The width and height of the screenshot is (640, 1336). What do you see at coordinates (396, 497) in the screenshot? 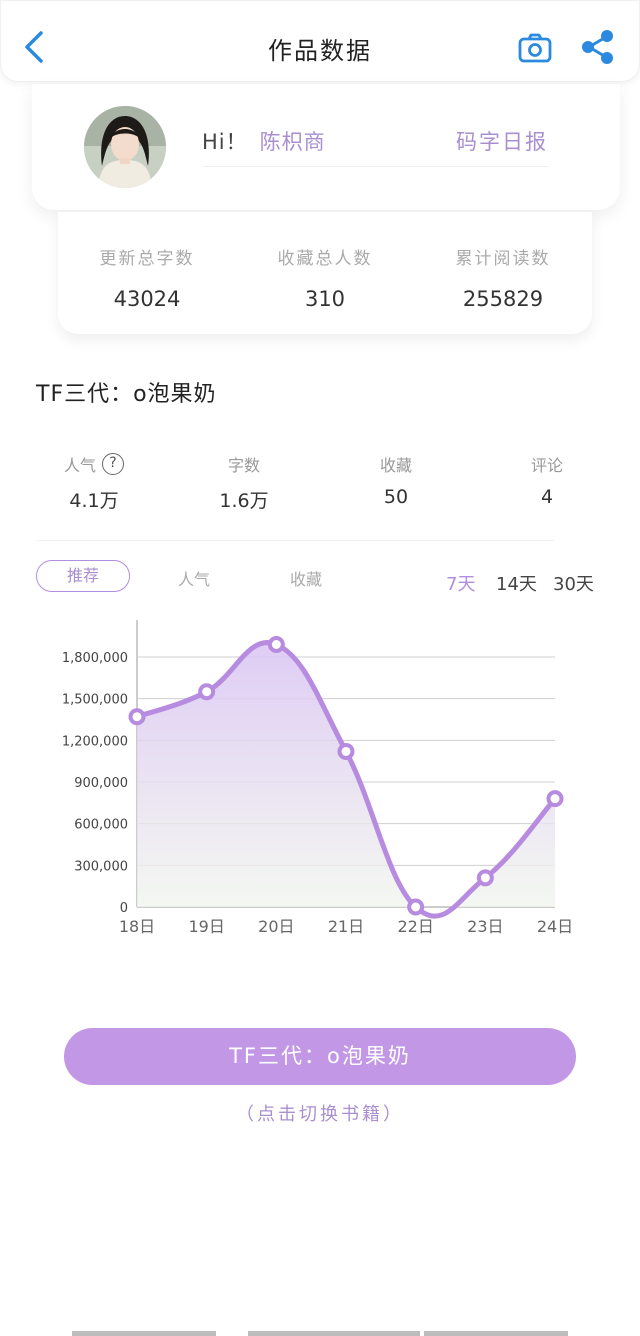
I see `metric-value: 50` at bounding box center [396, 497].